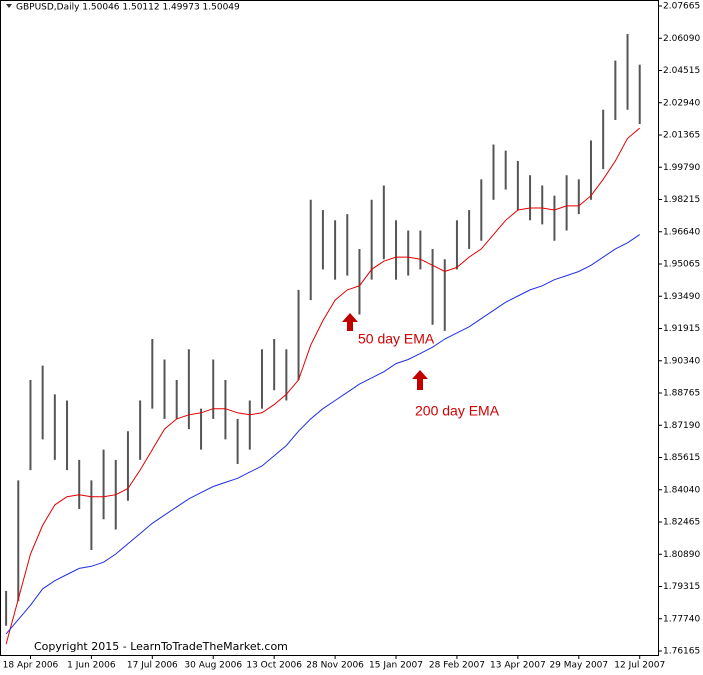  What do you see at coordinates (681, 103) in the screenshot?
I see `y-tick-label: 2.02940` at bounding box center [681, 103].